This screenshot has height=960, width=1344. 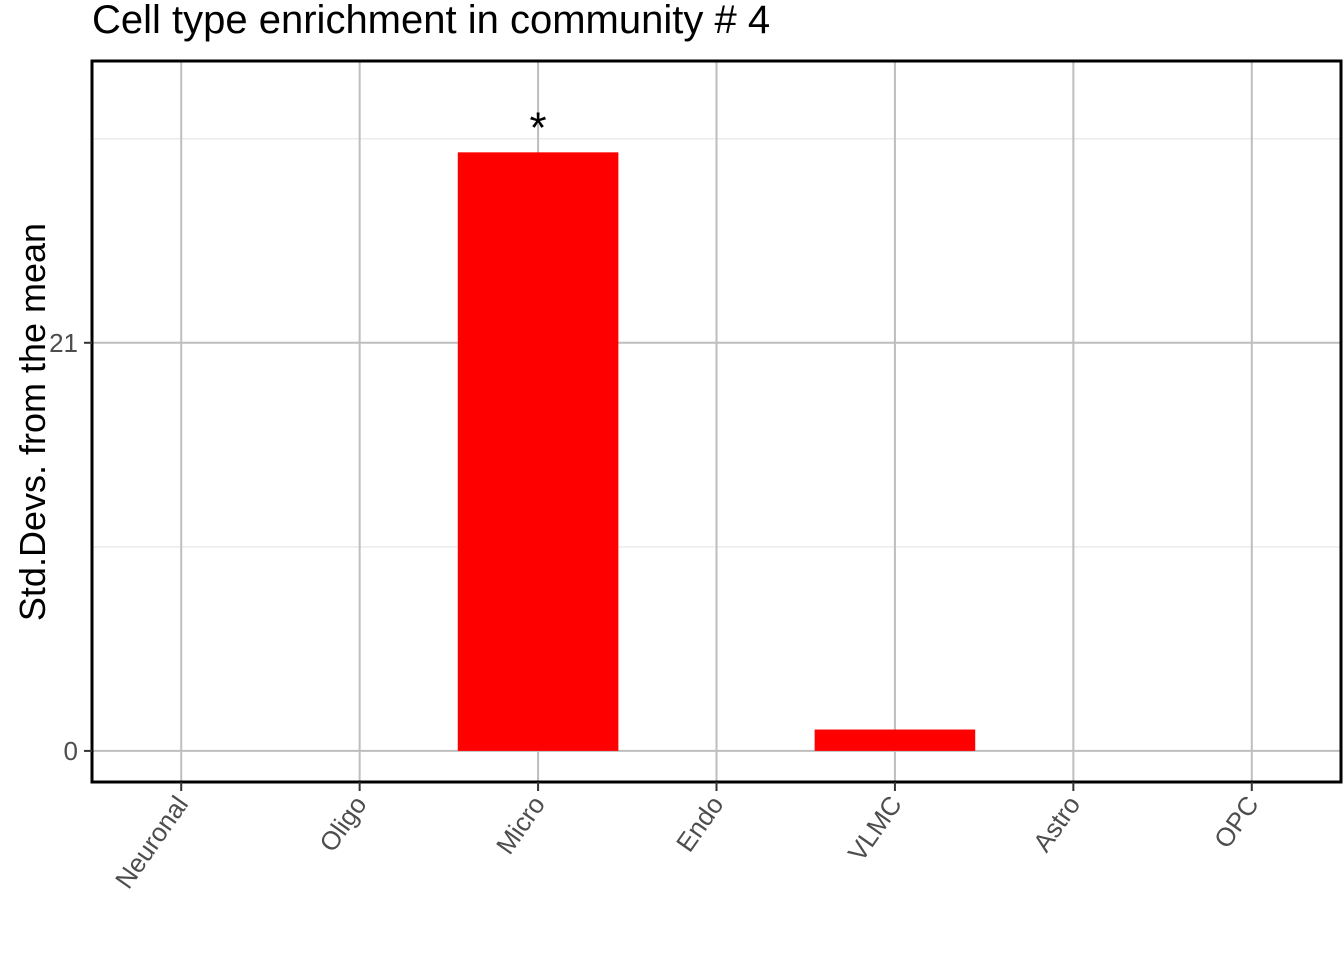 What do you see at coordinates (895, 740) in the screenshot?
I see `bar-vlmc` at bounding box center [895, 740].